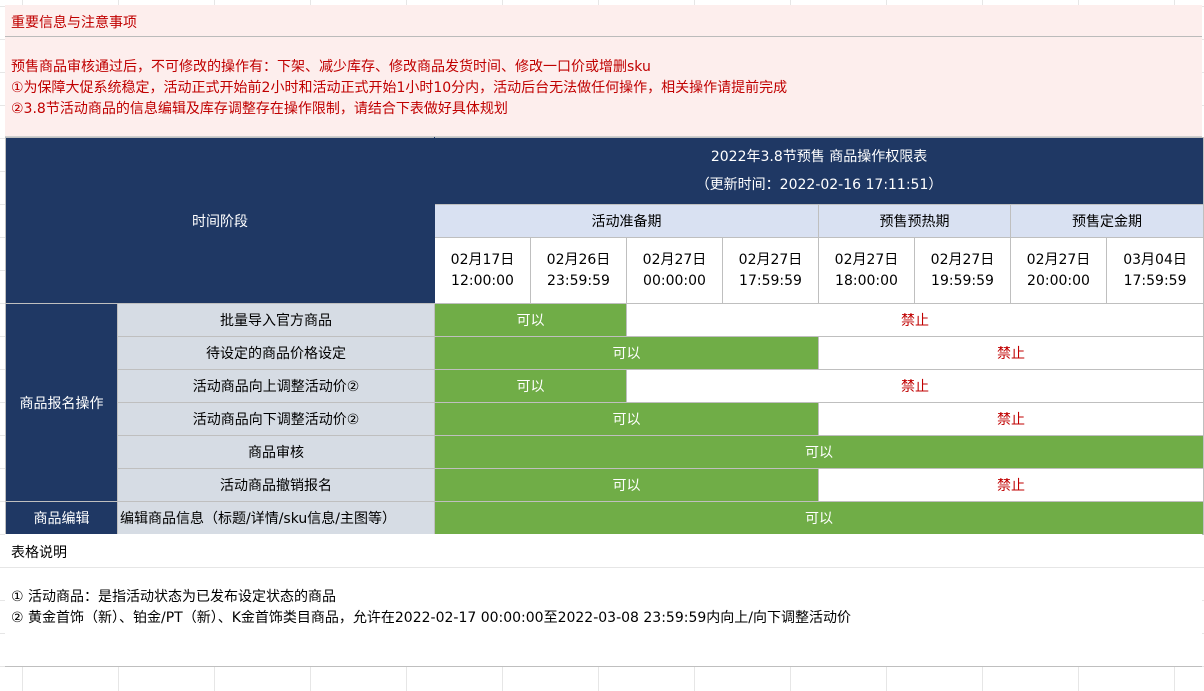  What do you see at coordinates (39, 553) in the screenshot?
I see `notes-title: 表格说明` at bounding box center [39, 553].